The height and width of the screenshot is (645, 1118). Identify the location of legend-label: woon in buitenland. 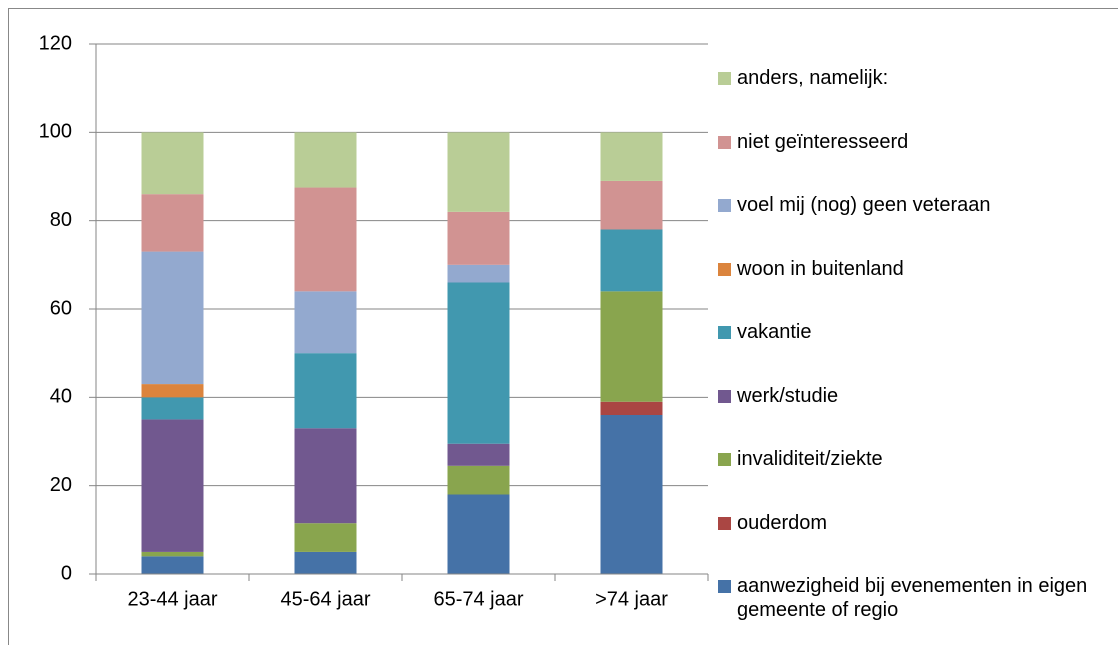
(820, 268).